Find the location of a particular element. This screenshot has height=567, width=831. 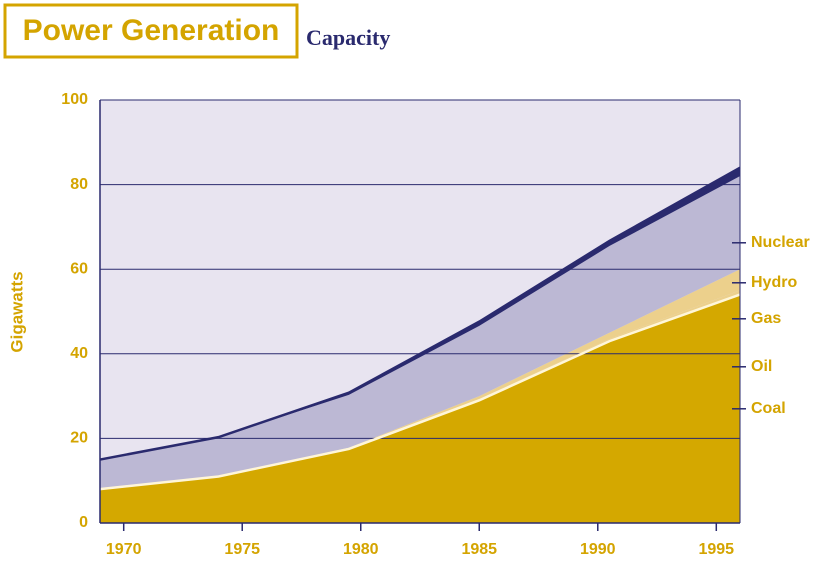

legend-label: Nuclear is located at coordinates (780, 242).